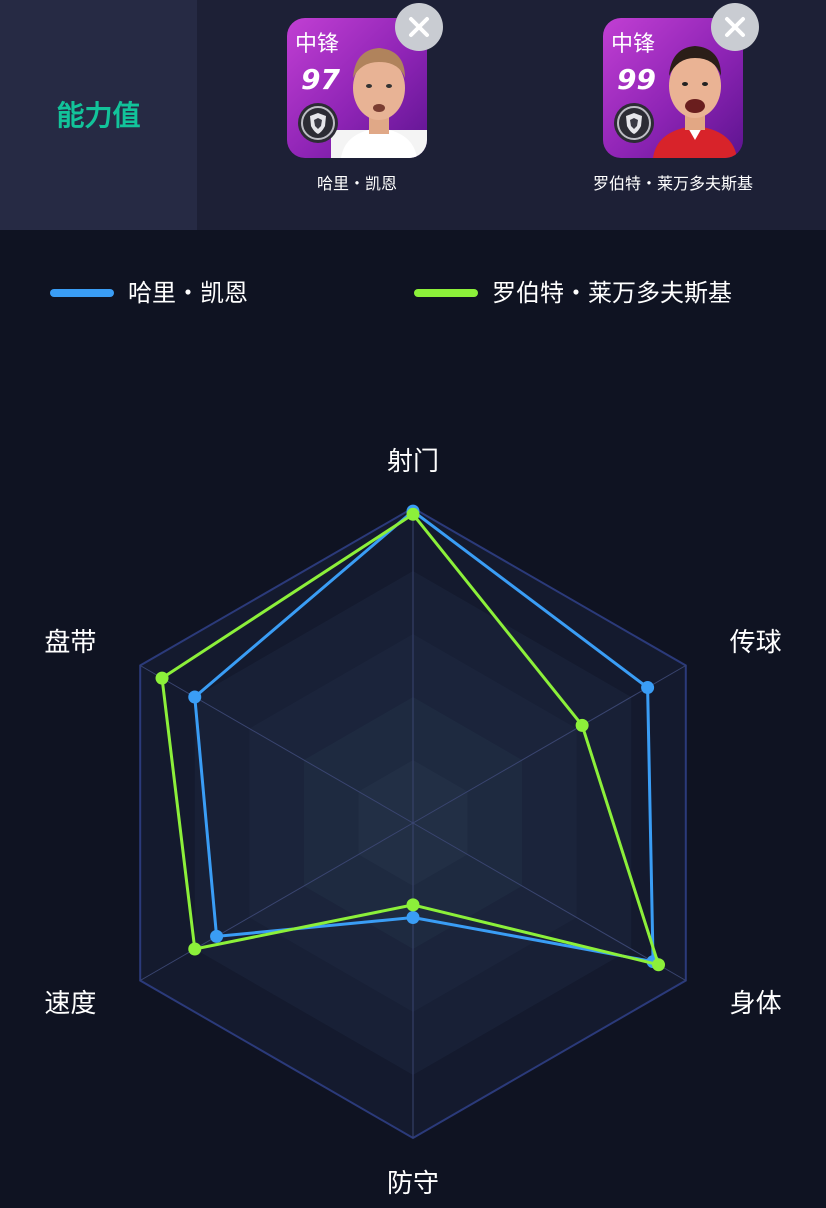 Image resolution: width=826 pixels, height=1208 pixels. What do you see at coordinates (317, 44) in the screenshot?
I see `player-position-1: 中锋` at bounding box center [317, 44].